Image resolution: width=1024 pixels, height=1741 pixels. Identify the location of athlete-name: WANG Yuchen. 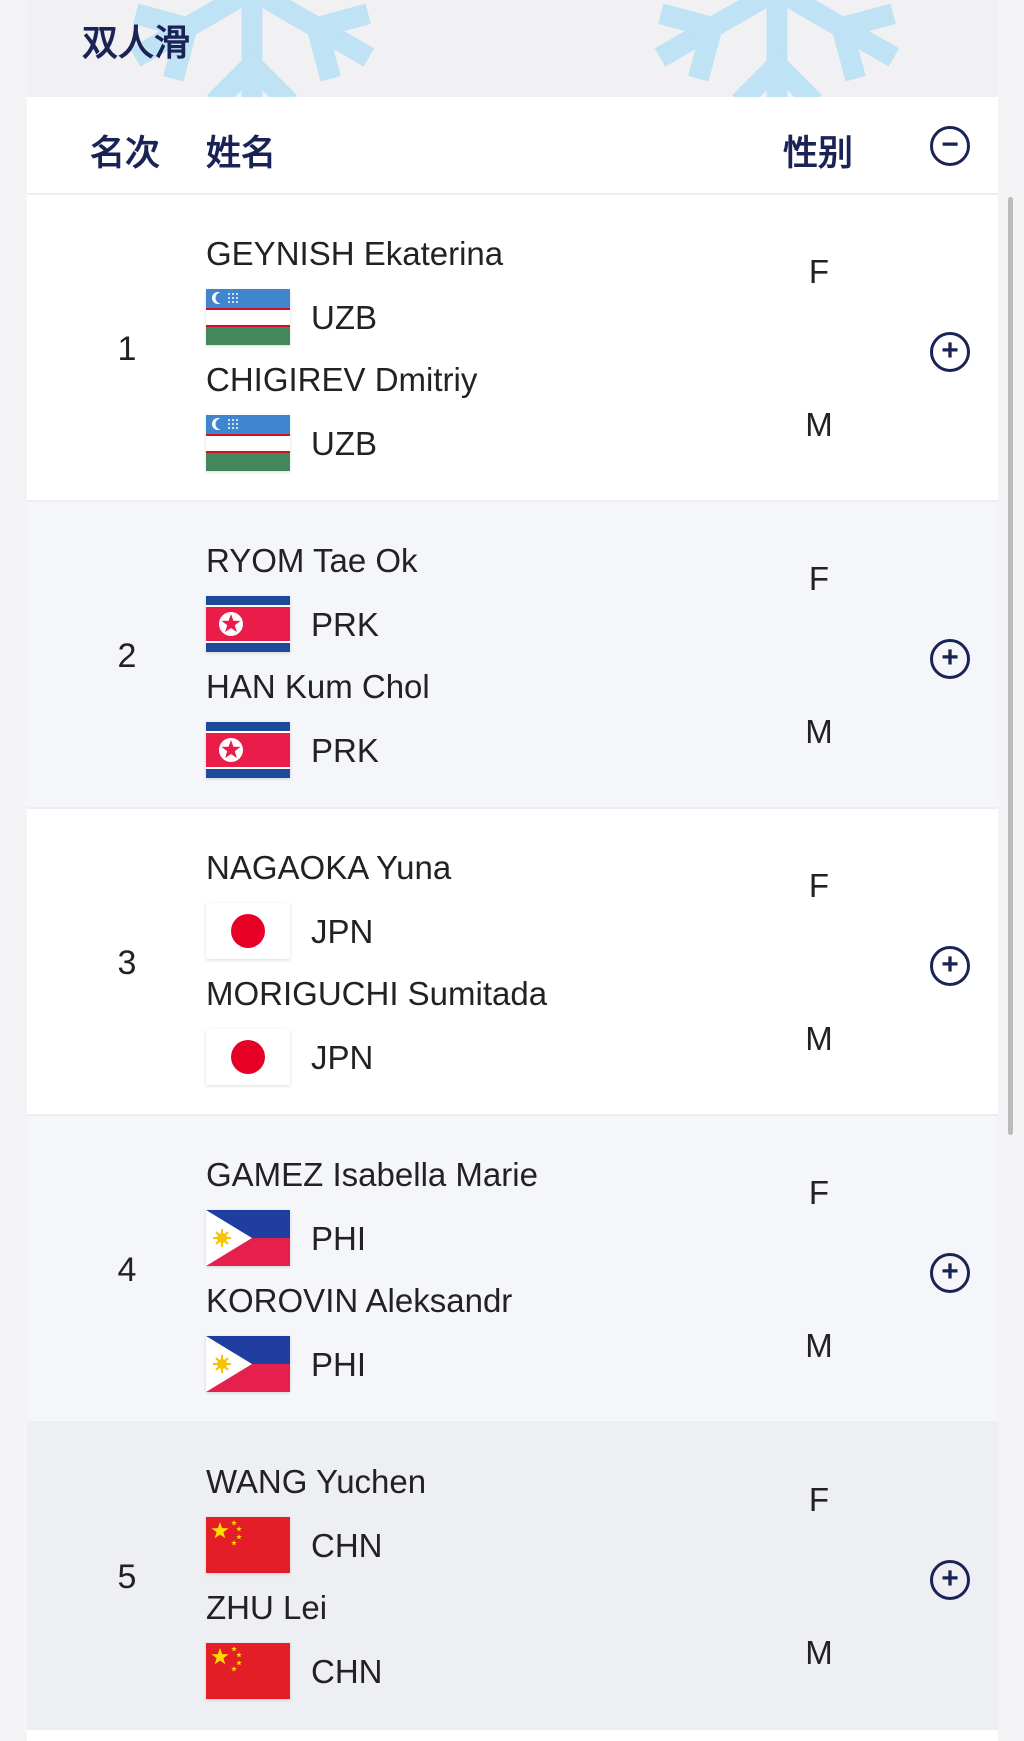
(316, 1481).